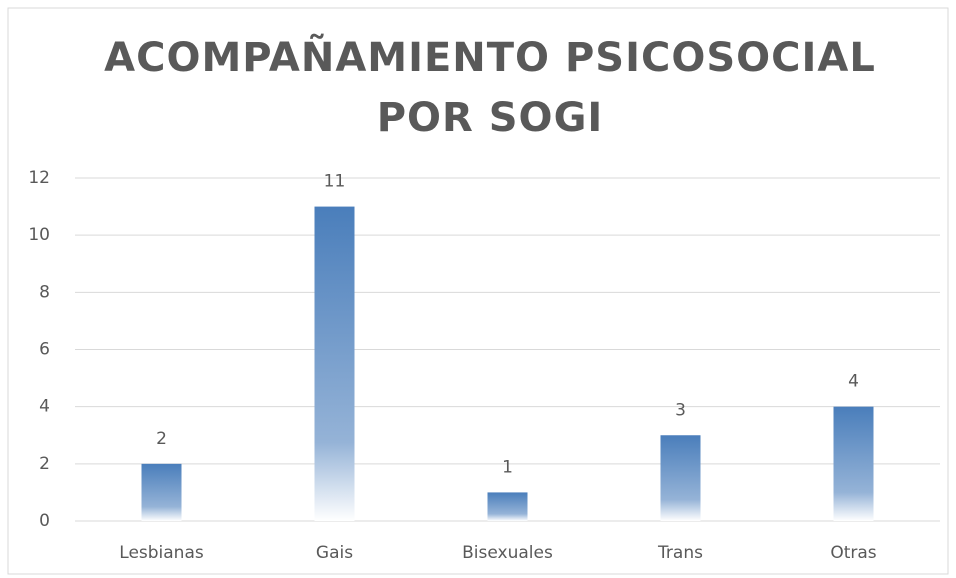 This screenshot has width=956, height=578. What do you see at coordinates (39, 178) in the screenshot?
I see `y-tick-label: 12` at bounding box center [39, 178].